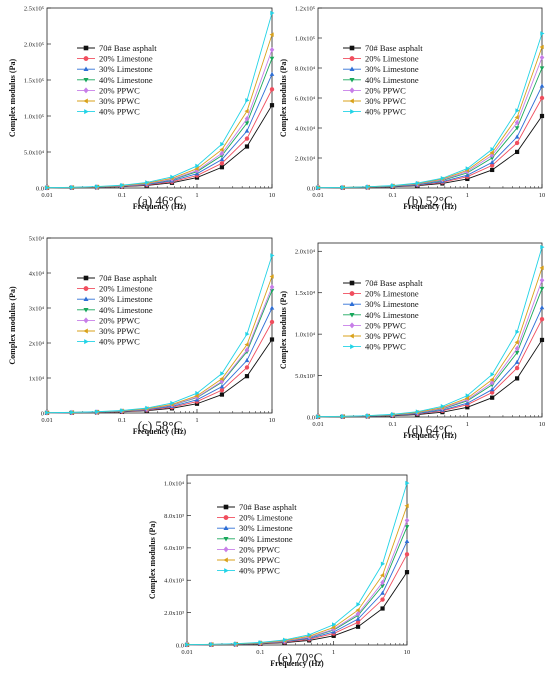  Describe the element at coordinates (46, 195) in the screenshot. I see `x-tick-label: 0.01` at that location.